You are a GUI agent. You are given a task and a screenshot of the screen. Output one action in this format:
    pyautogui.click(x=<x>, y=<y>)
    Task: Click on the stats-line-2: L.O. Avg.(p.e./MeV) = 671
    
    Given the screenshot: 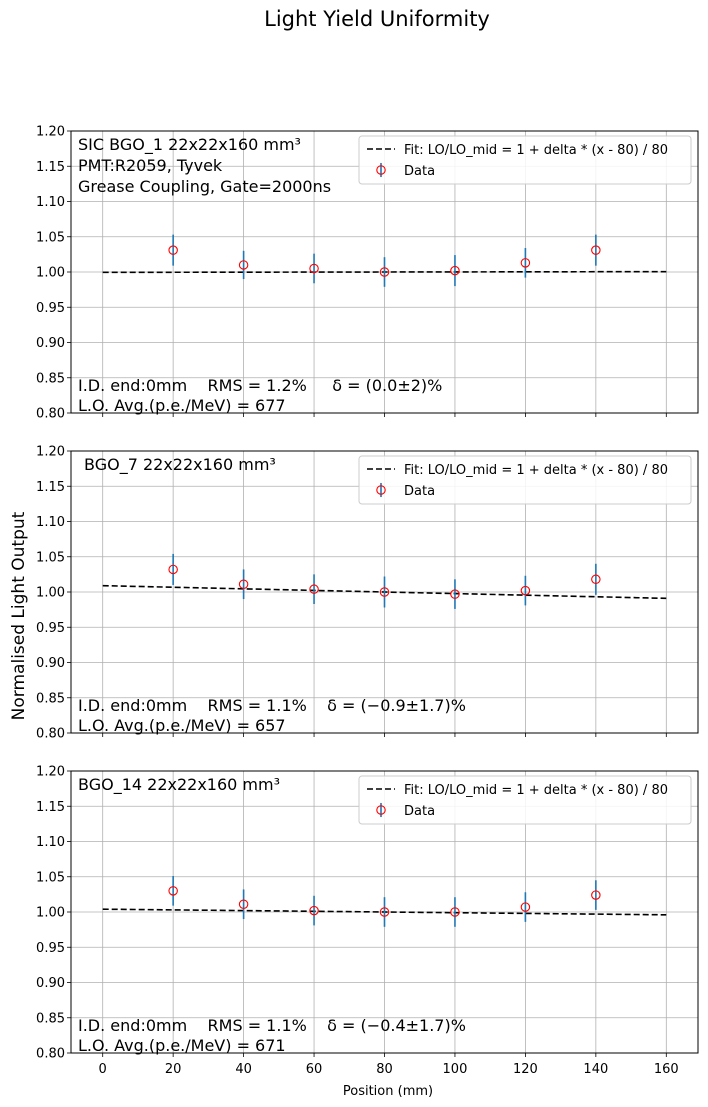 What is the action you would take?
    pyautogui.click(x=182, y=1045)
    